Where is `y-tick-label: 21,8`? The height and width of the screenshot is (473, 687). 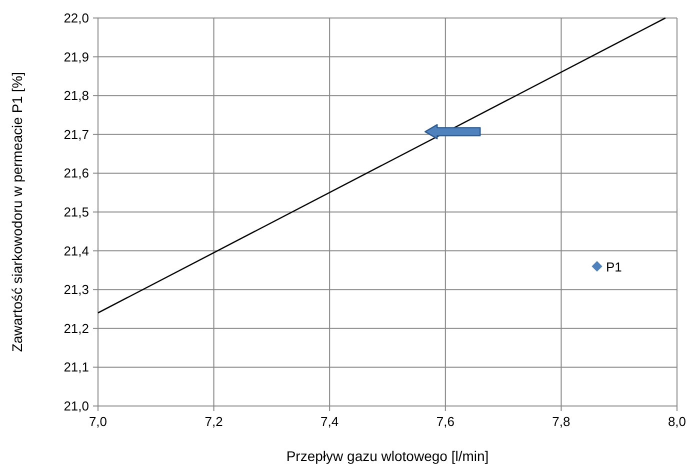
y-tick-label: 21,8 is located at coordinates (76, 96).